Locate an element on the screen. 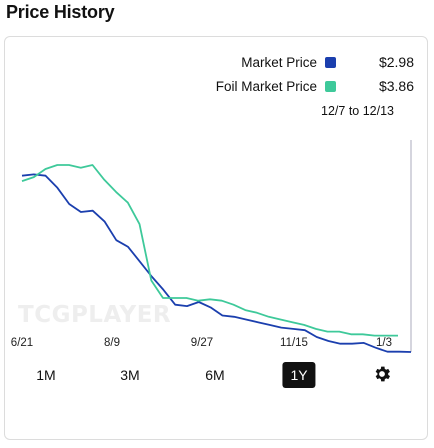 The width and height of the screenshot is (434, 448). range-button-1m: 1M is located at coordinates (46, 375).